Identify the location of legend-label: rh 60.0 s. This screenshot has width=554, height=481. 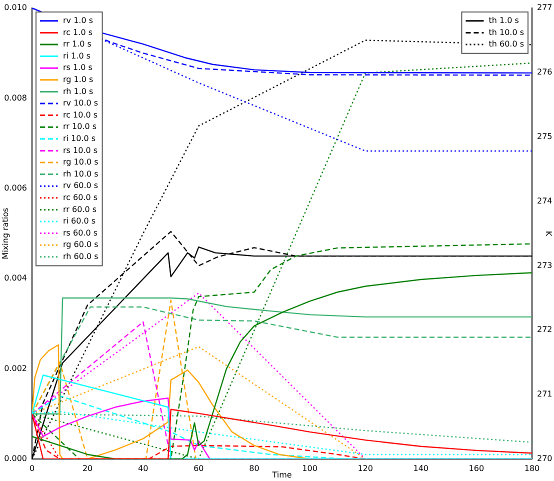
(80, 256).